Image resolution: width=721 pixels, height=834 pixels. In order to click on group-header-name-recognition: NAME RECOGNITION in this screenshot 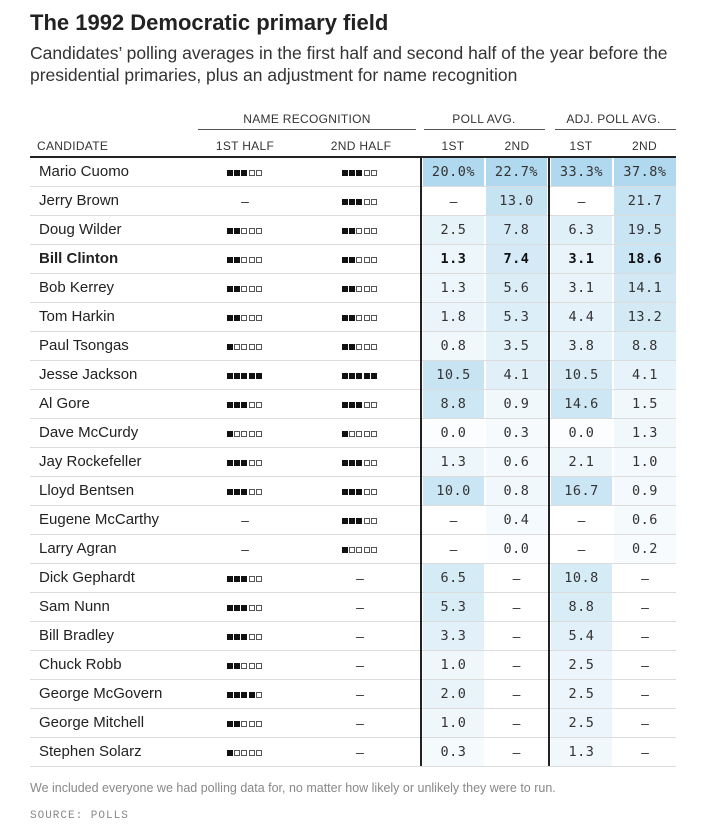, I will do `click(307, 119)`.